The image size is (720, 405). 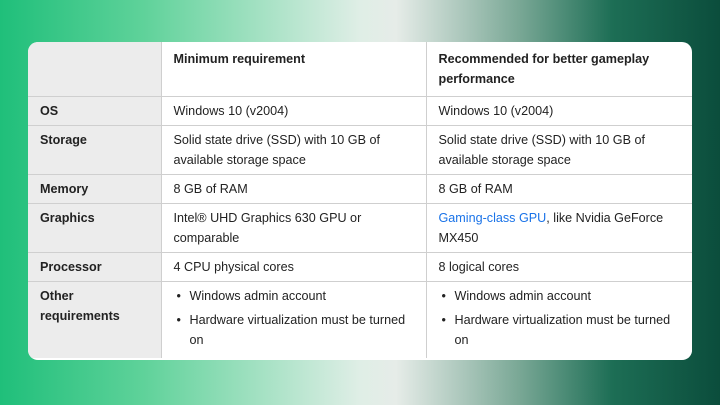 What do you see at coordinates (558, 111) in the screenshot?
I see `recommended-cell: Windows 10 (v2004)` at bounding box center [558, 111].